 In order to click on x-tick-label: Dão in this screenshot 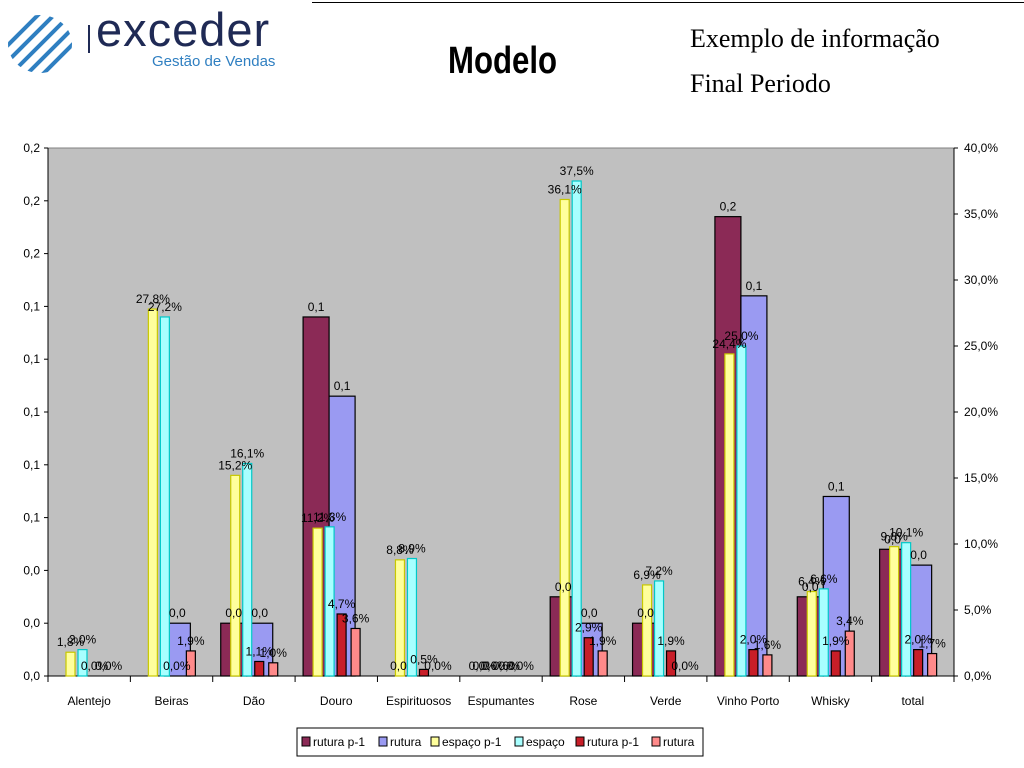, I will do `click(254, 701)`.